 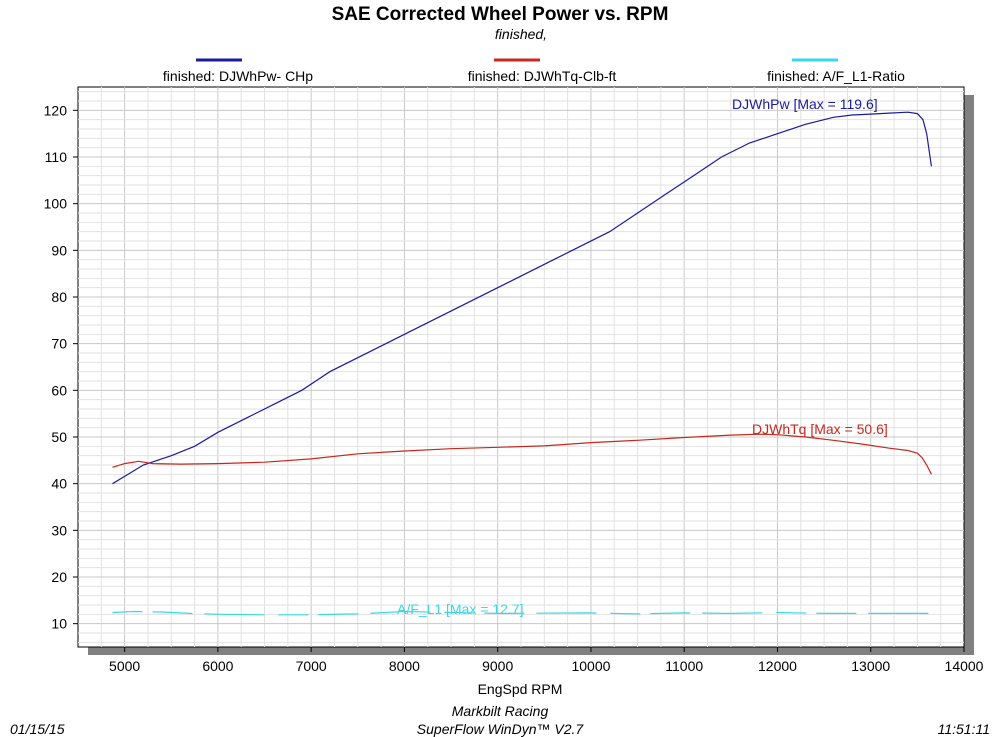 What do you see at coordinates (501, 729) in the screenshot?
I see `footer-software: SuperFlow WinDyn™ V2.7` at bounding box center [501, 729].